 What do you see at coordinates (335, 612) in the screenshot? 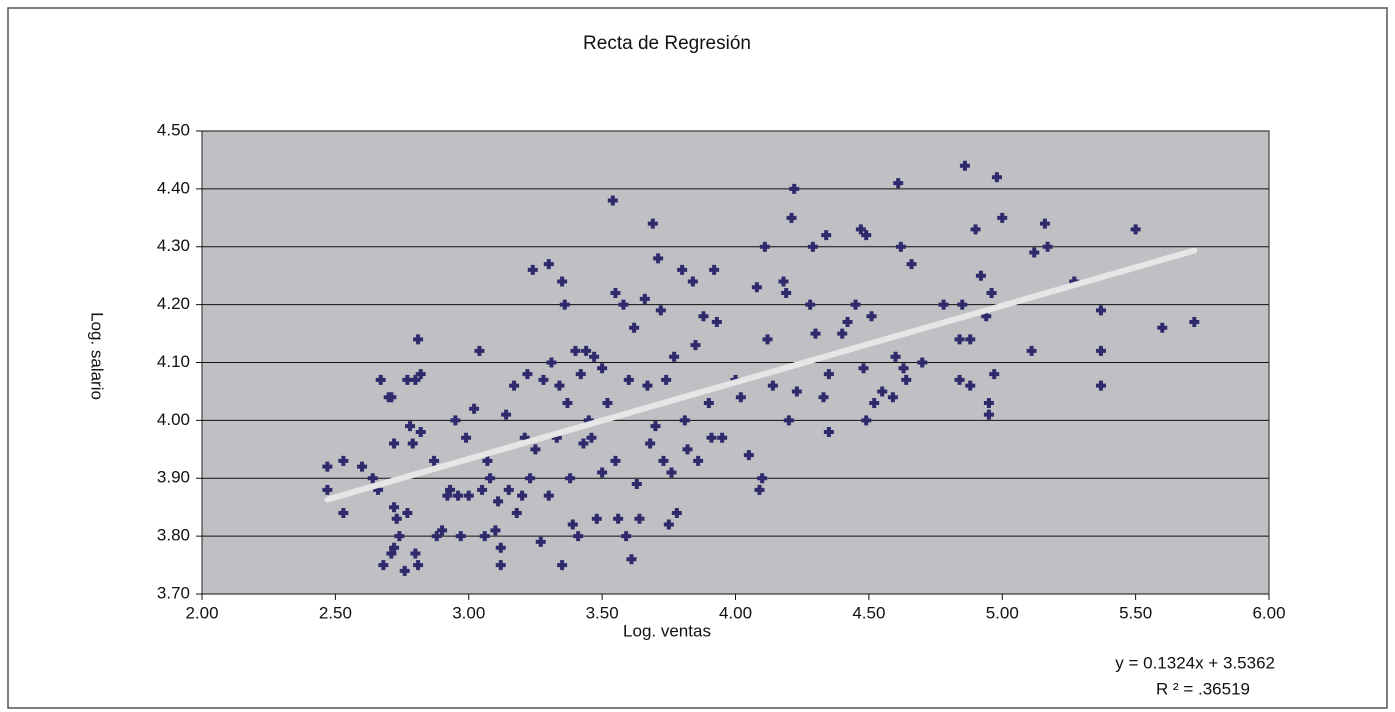
I see `x-tick-label: 2.50` at bounding box center [335, 612].